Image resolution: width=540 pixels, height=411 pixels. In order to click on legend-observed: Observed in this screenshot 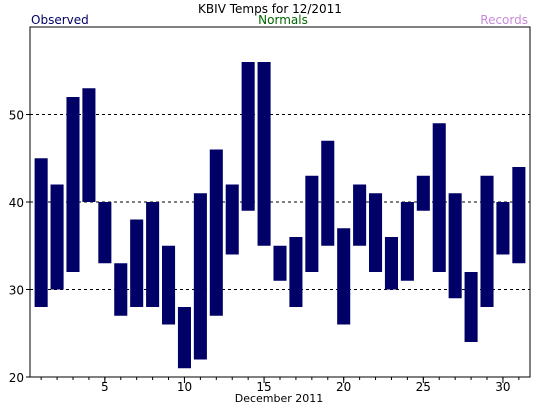, I will do `click(60, 20)`.